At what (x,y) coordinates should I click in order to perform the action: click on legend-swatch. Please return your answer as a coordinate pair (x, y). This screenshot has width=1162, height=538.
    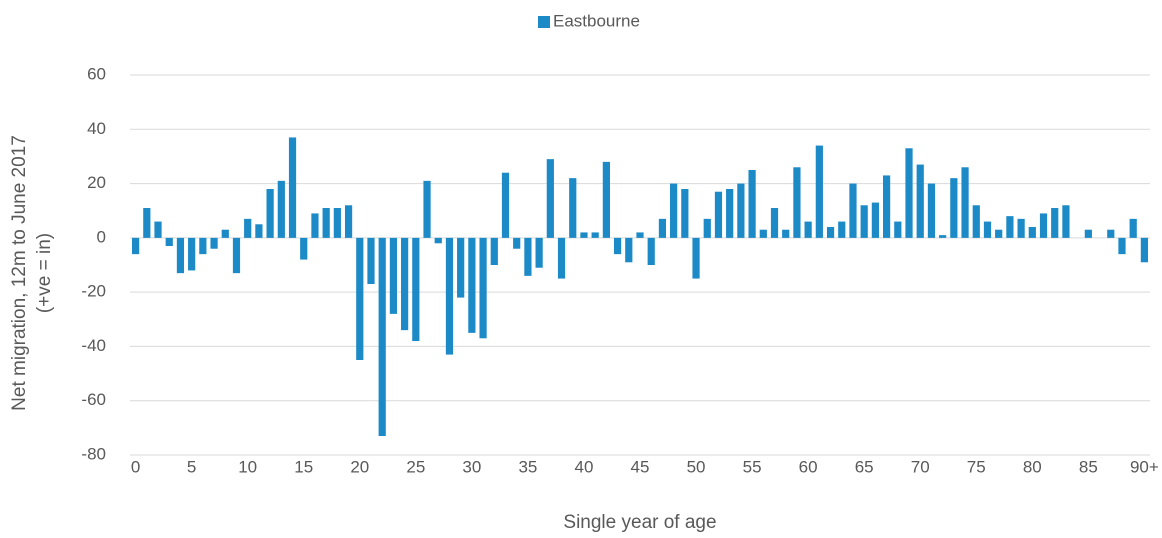
    Looking at the image, I should click on (544, 22).